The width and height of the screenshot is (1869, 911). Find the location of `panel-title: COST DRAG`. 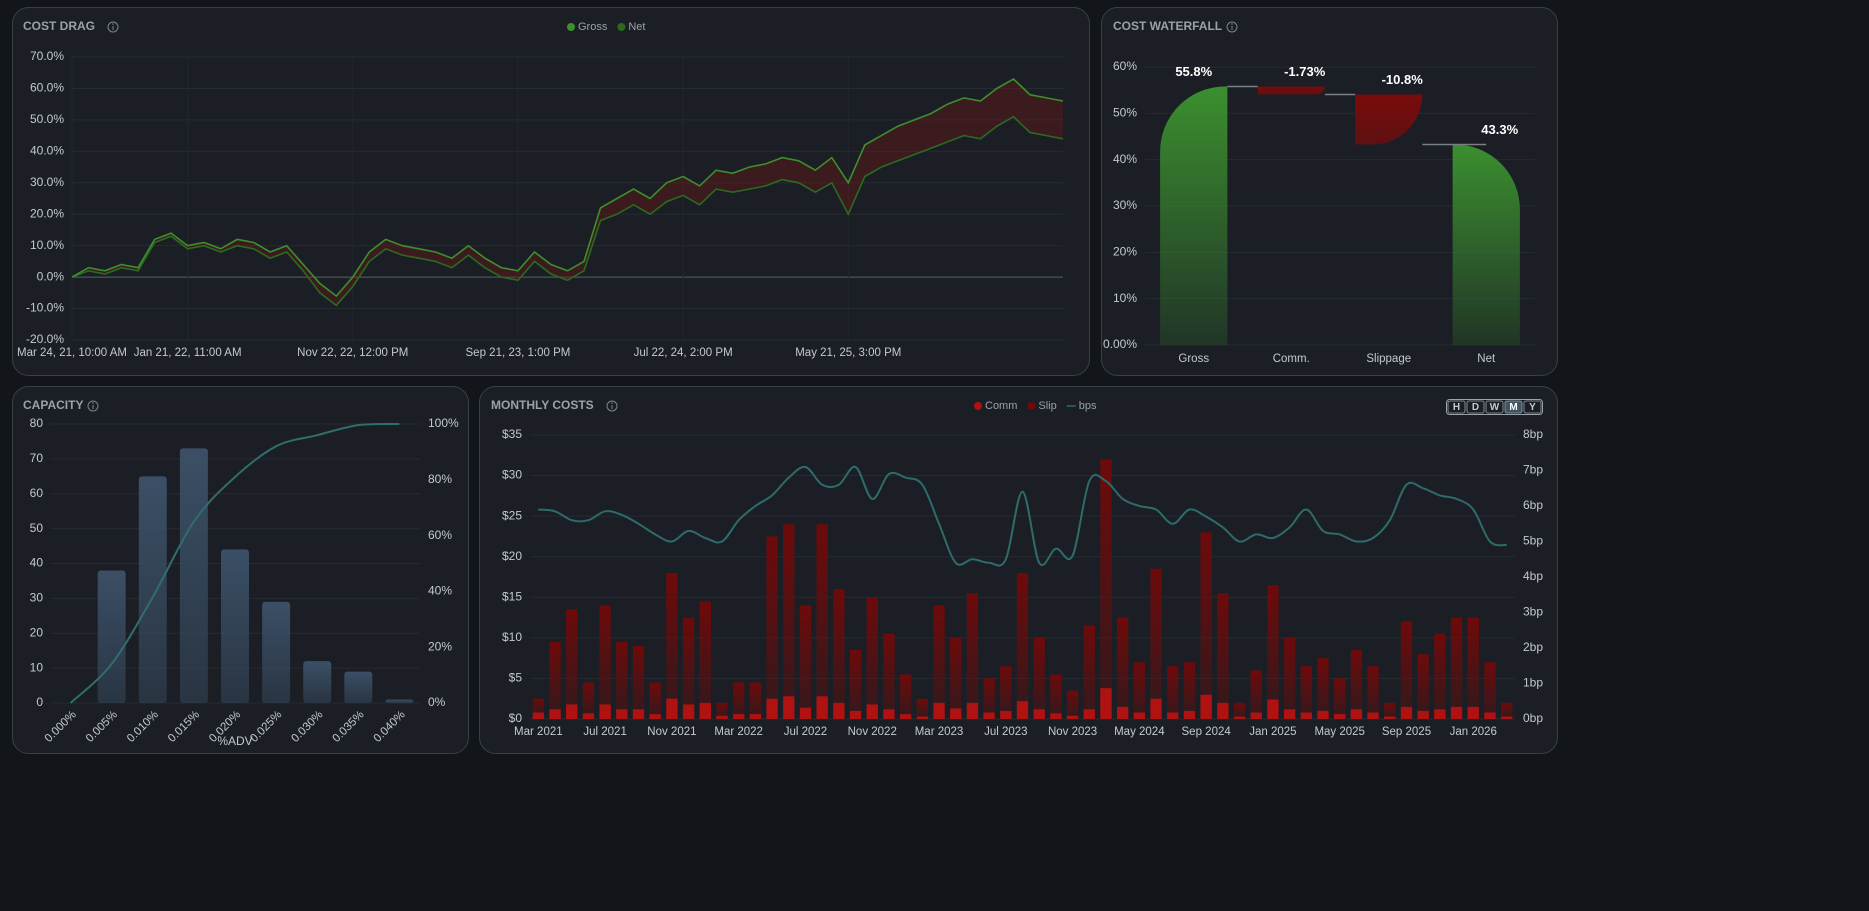

panel-title: COST DRAG is located at coordinates (59, 26).